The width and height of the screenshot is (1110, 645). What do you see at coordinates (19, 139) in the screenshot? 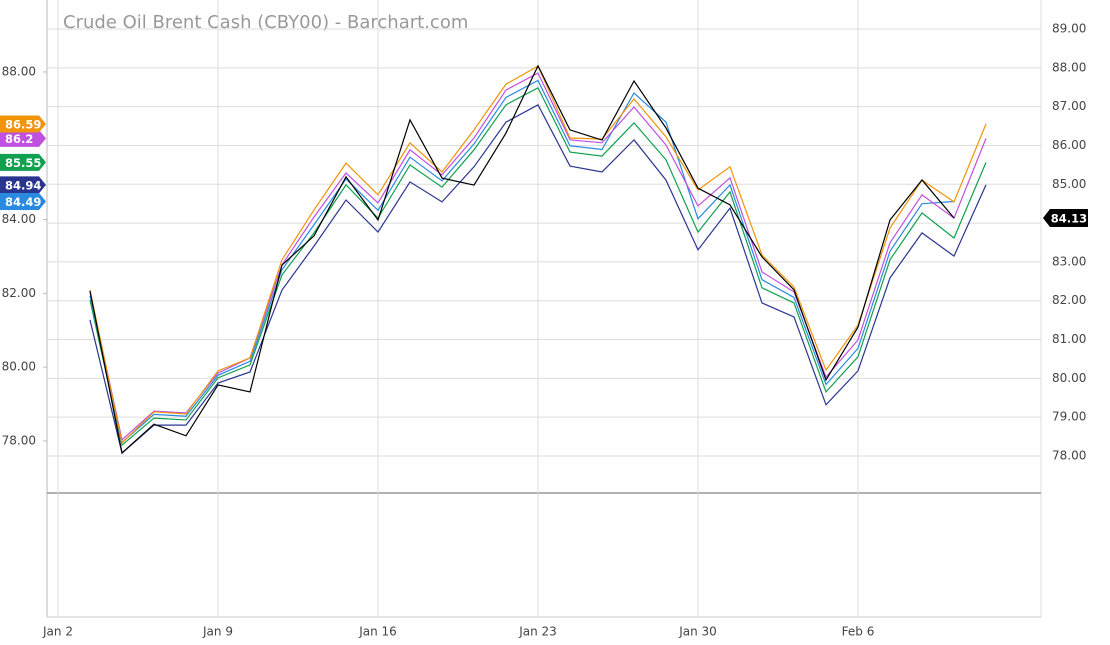
I see `last-value-label: 86.2` at bounding box center [19, 139].